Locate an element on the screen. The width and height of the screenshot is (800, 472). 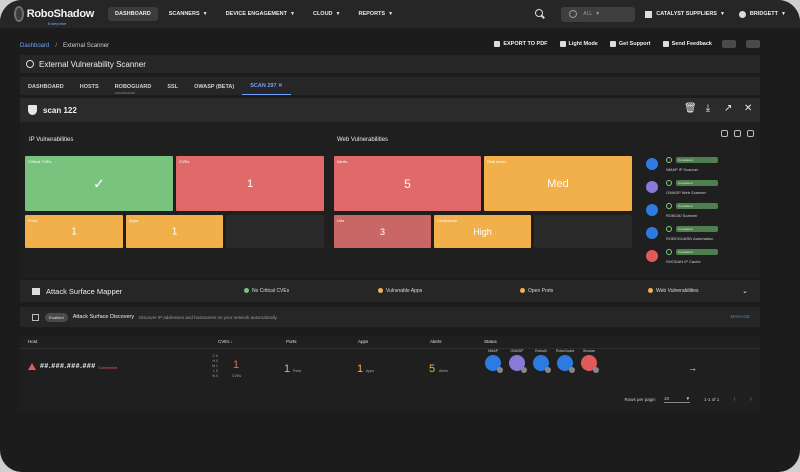
urls-tile: Urls 3 is located at coordinates (382, 231).